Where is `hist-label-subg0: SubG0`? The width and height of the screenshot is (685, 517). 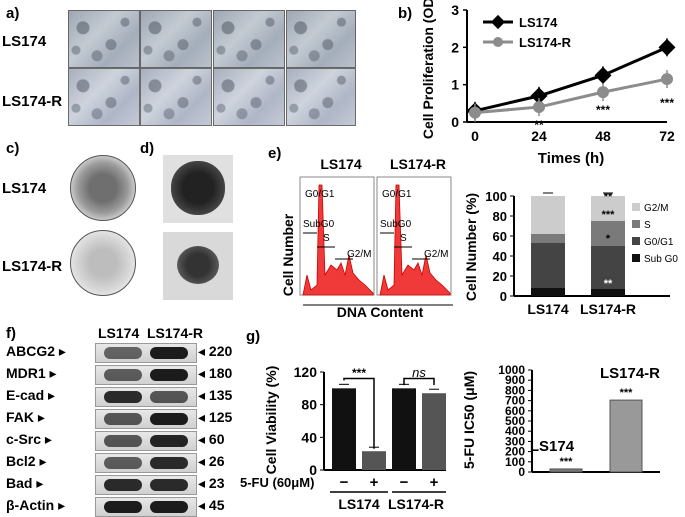
hist-label-subg0: SubG0 is located at coordinates (396, 224).